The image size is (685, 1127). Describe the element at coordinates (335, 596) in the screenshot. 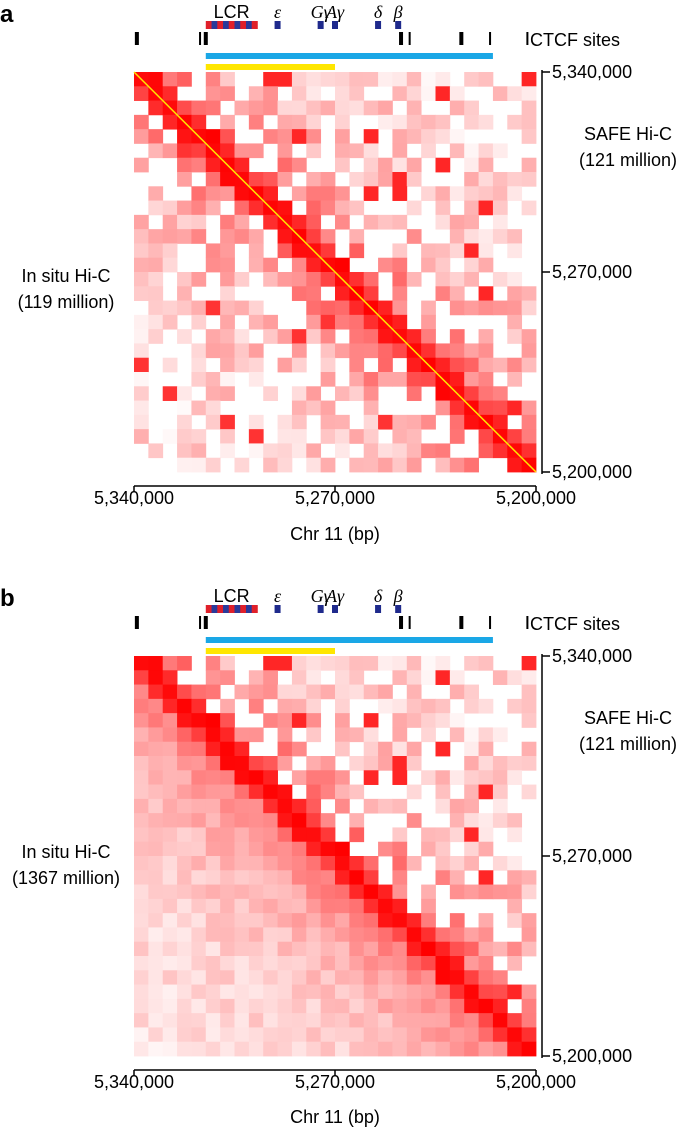

I see `gene-label: Aγ` at that location.